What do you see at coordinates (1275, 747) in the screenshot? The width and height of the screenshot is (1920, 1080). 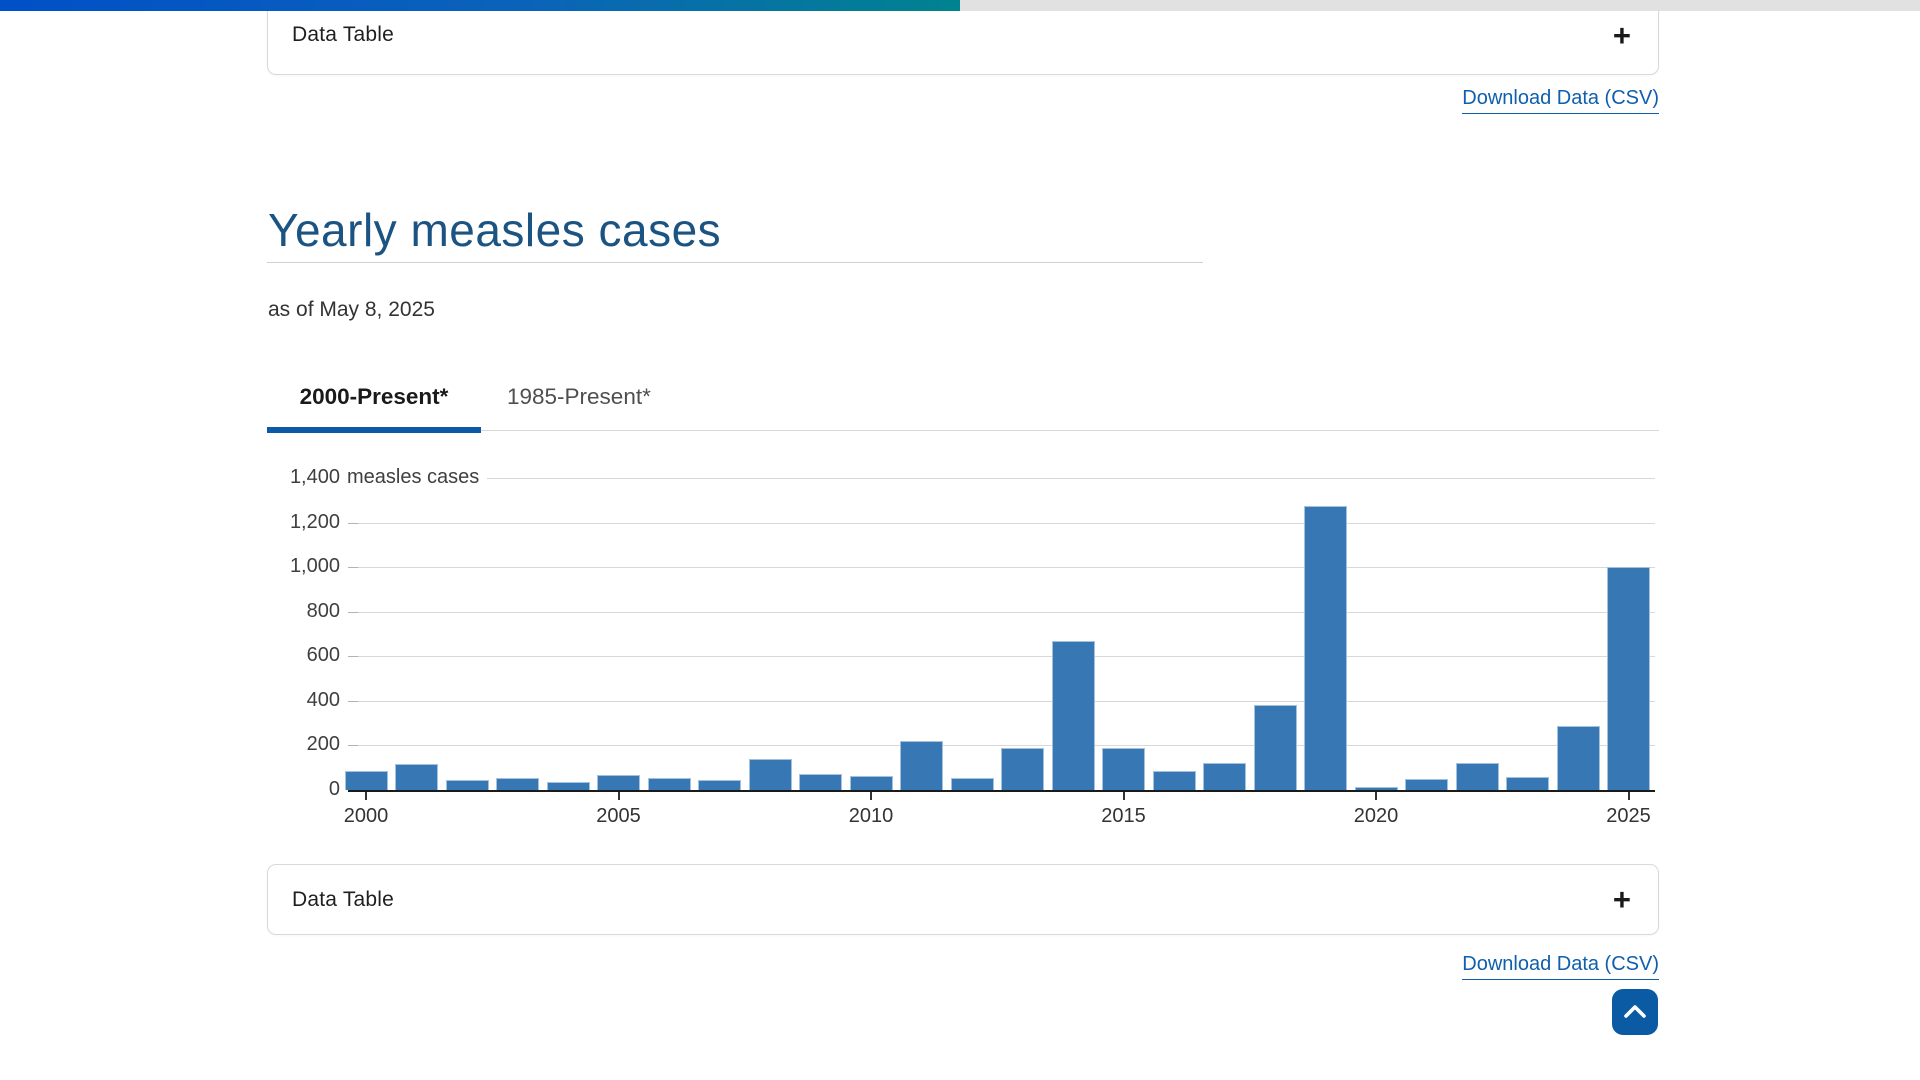 I see `bar-2018` at bounding box center [1275, 747].